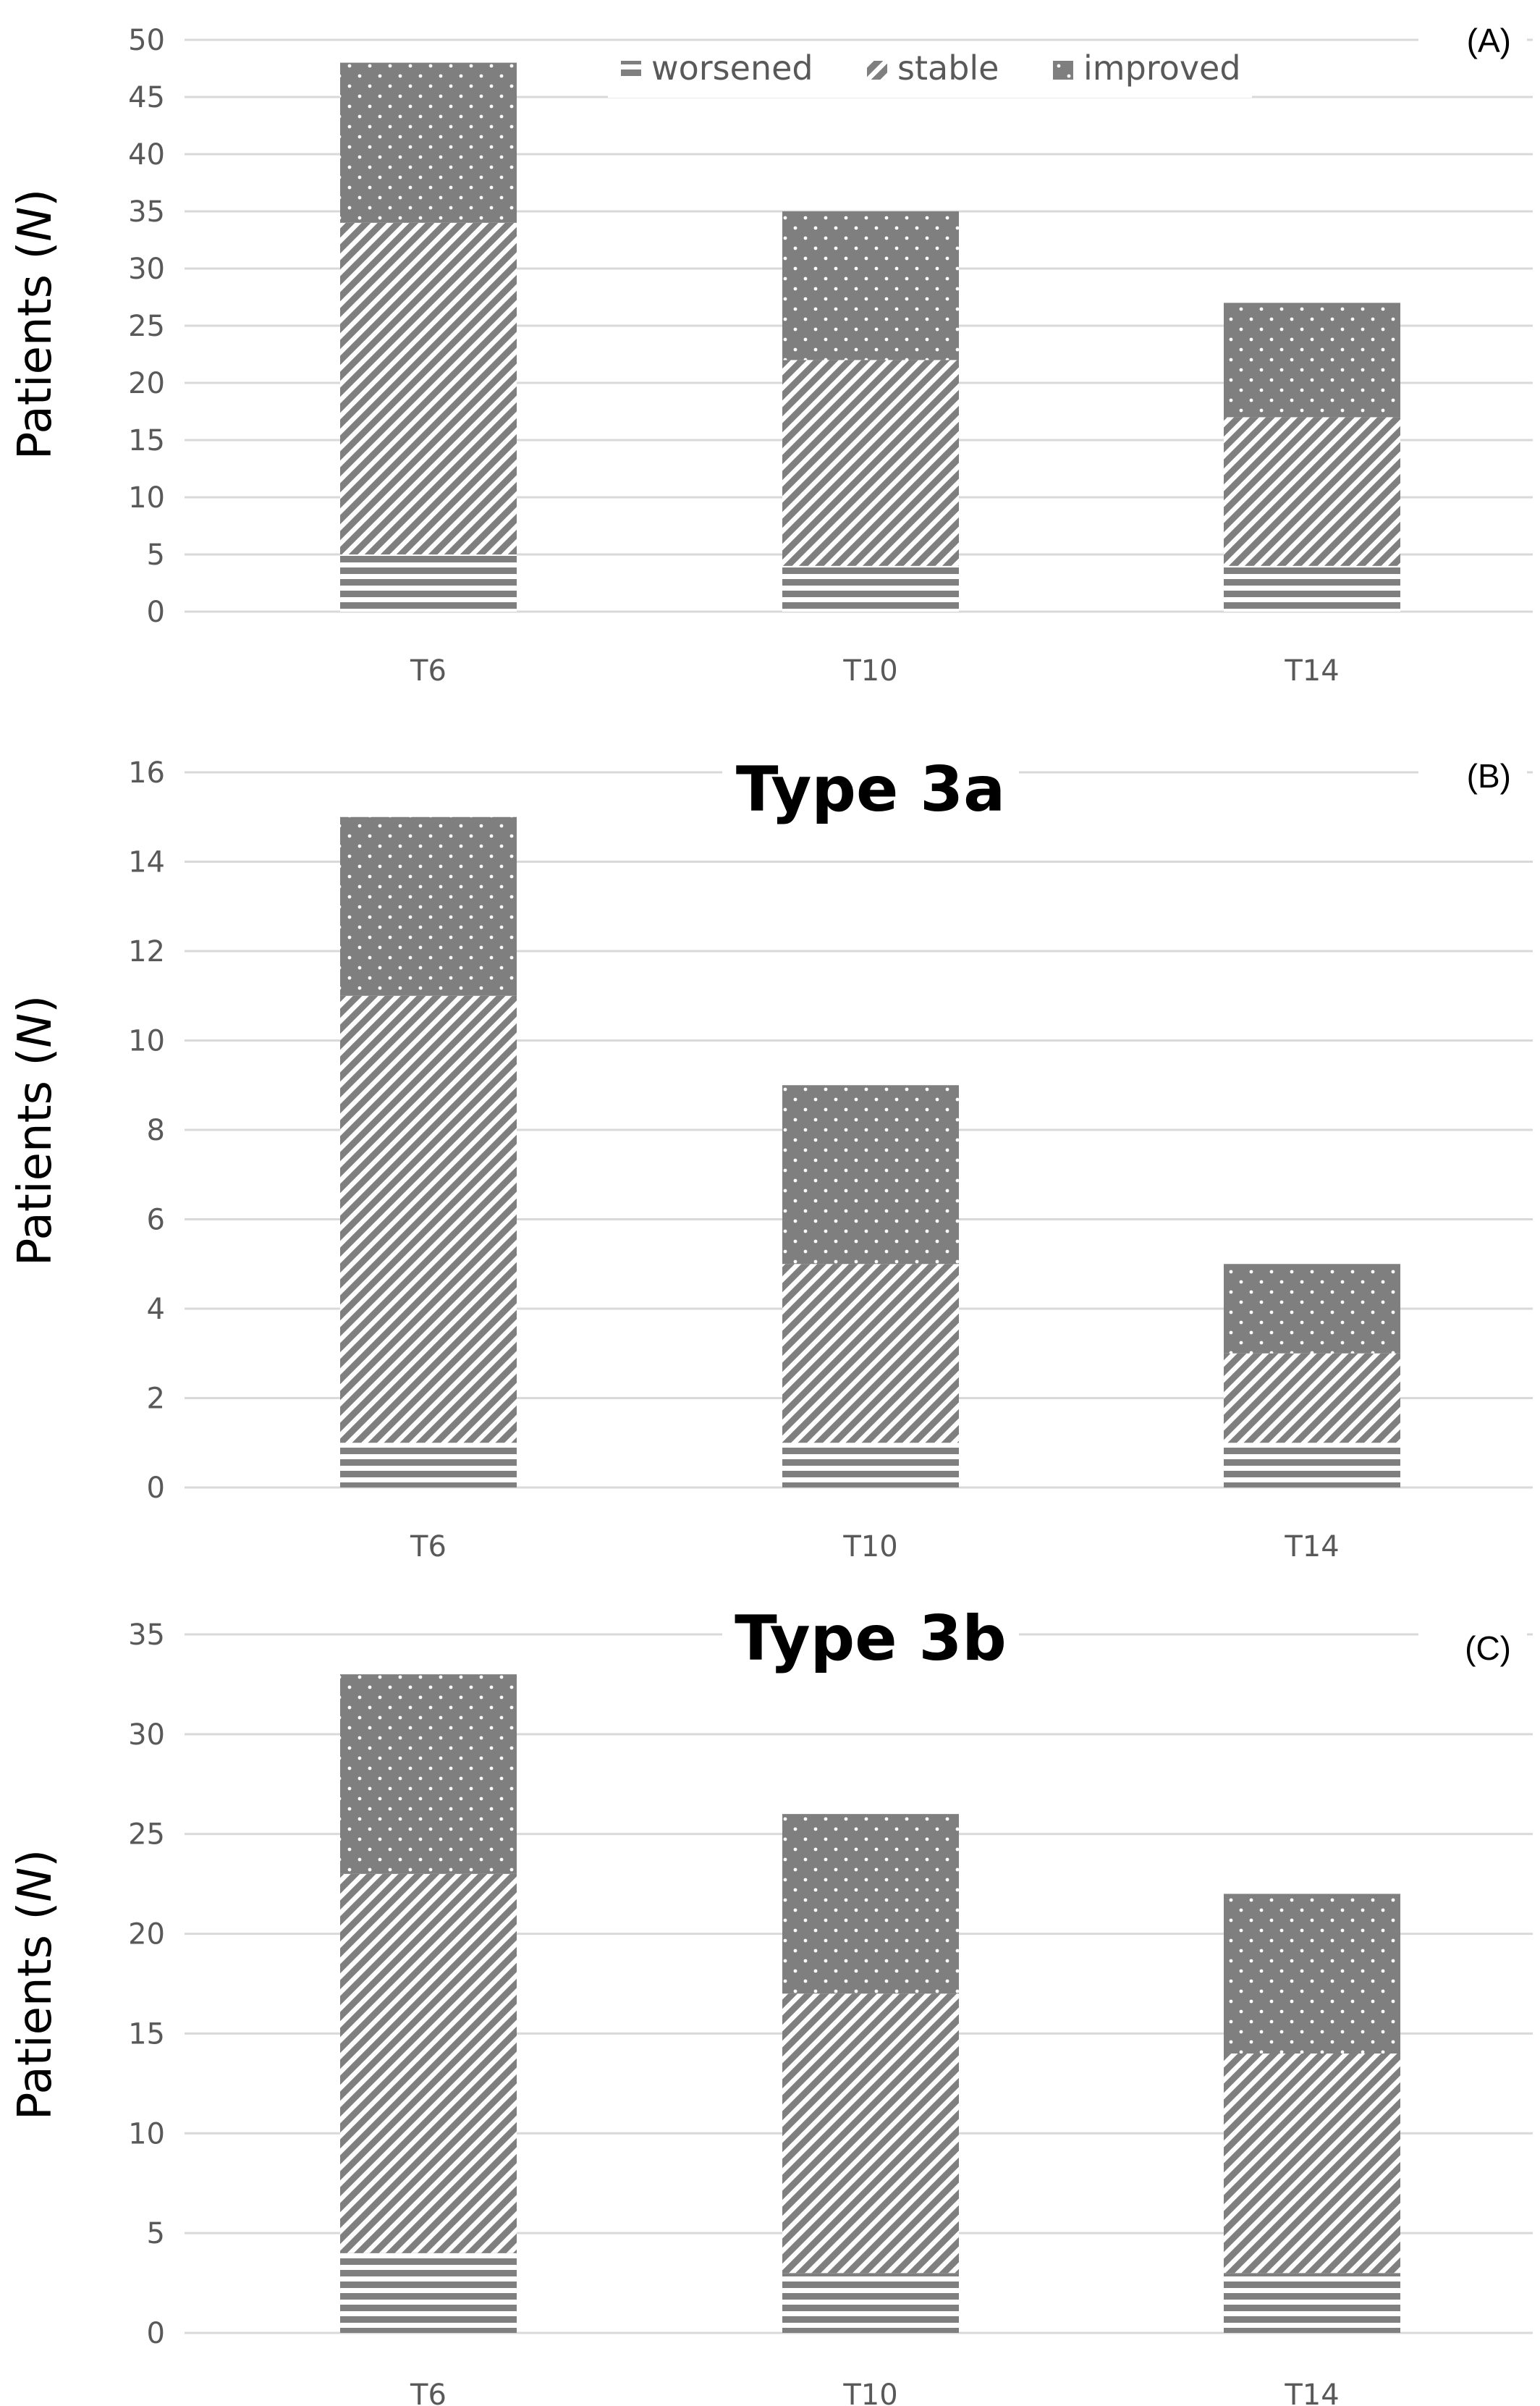 The height and width of the screenshot is (2406, 1540). I want to click on y-tick-label: 40, so click(146, 155).